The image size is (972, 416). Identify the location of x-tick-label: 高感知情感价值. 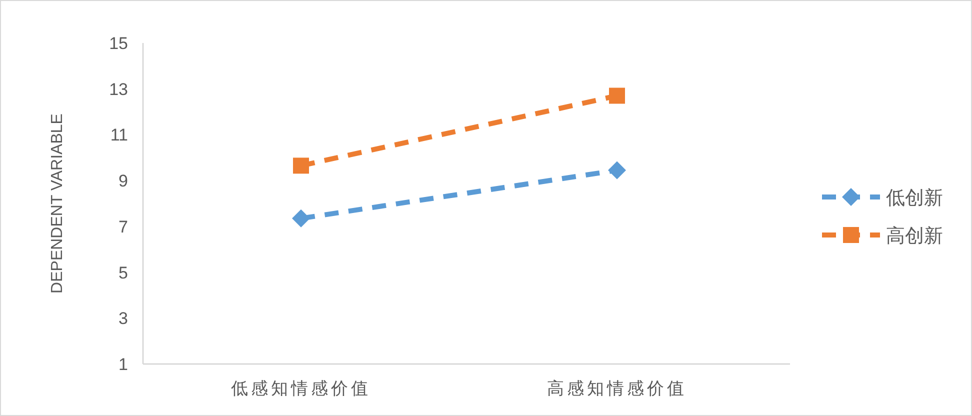
(617, 388).